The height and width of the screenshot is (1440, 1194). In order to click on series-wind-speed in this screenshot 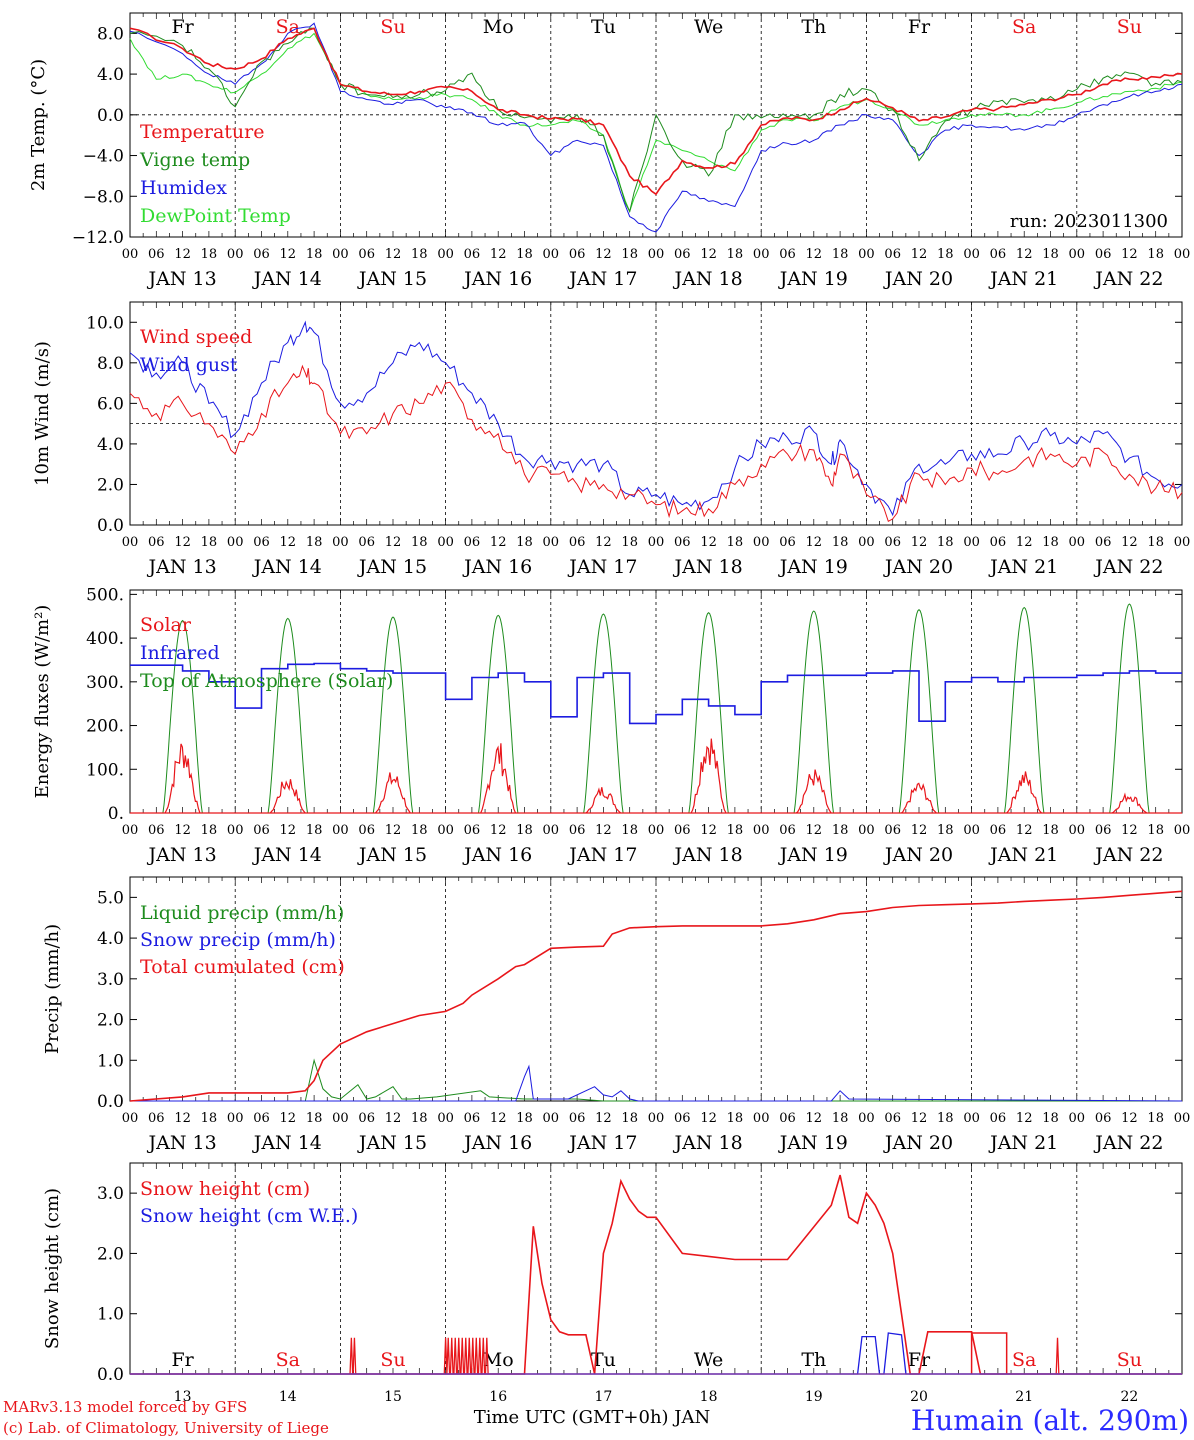, I will do `click(656, 443)`.